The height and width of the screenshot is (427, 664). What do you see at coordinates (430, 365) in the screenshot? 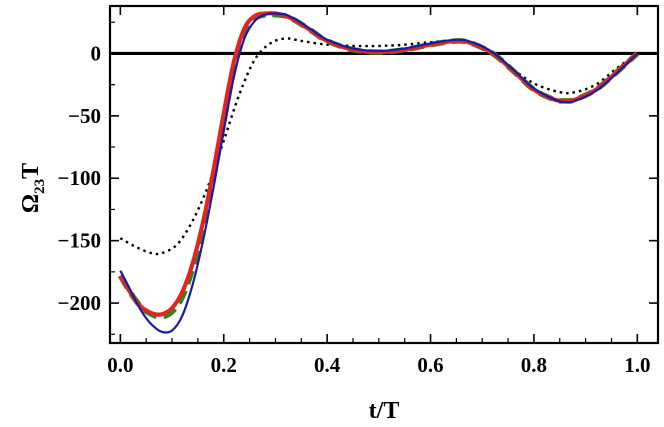
I see `x-tick-label: 0.6` at bounding box center [430, 365].